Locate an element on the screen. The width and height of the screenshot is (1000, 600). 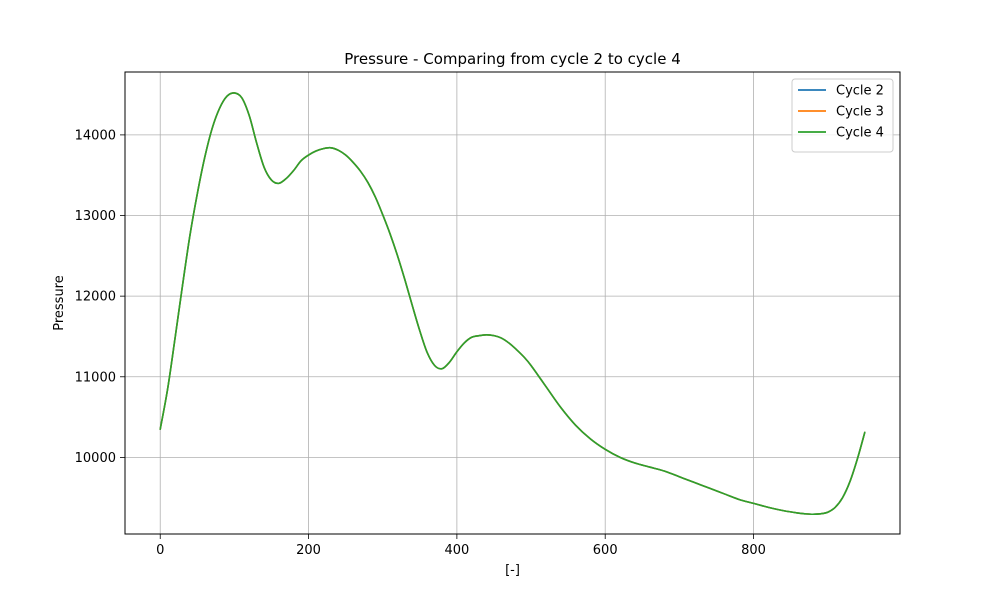
y-tick-label: 12000 is located at coordinates (95, 297).